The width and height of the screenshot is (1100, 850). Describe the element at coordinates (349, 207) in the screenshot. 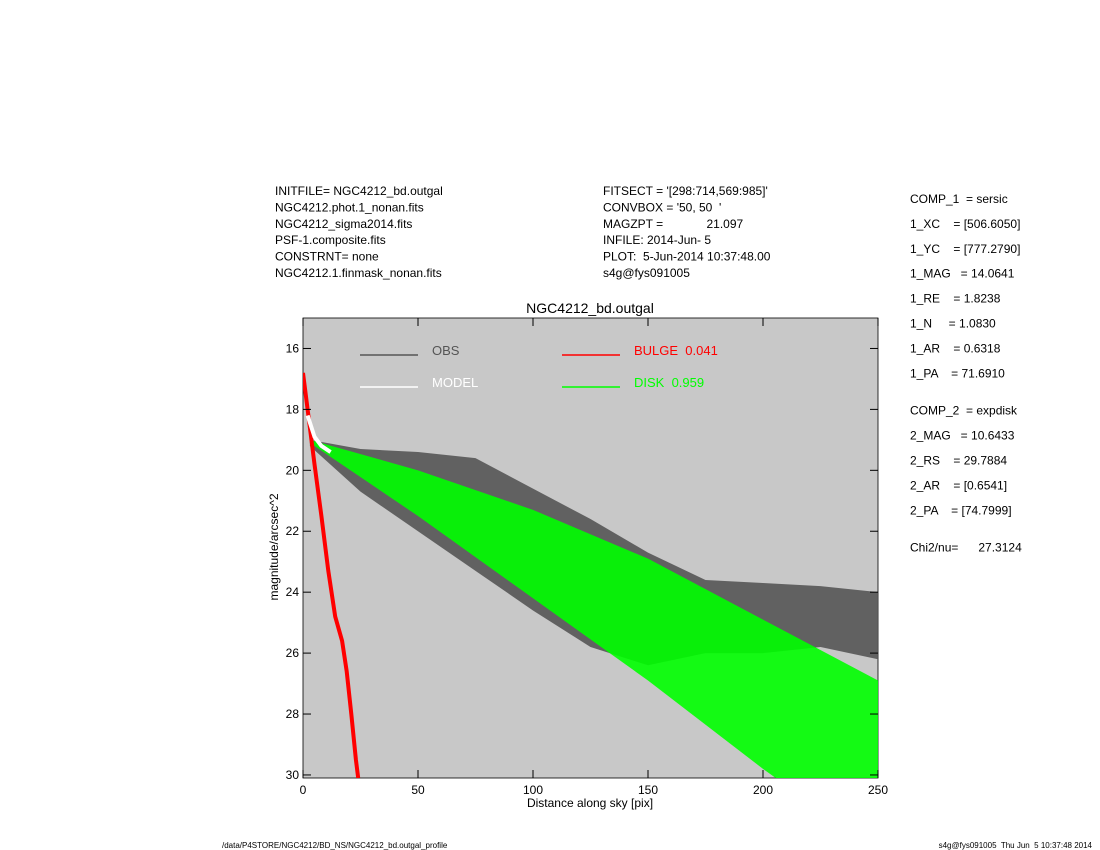

I see `header-line: NGC4212.phot.1_nonan.fits` at that location.